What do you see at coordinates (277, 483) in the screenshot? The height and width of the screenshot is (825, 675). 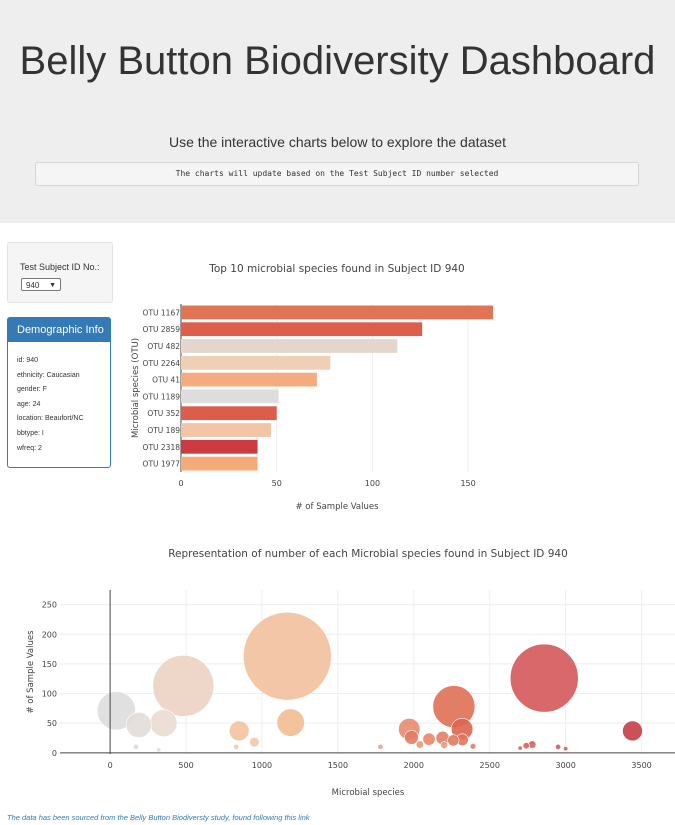 I see `bar-x-tick-label: 50` at bounding box center [277, 483].